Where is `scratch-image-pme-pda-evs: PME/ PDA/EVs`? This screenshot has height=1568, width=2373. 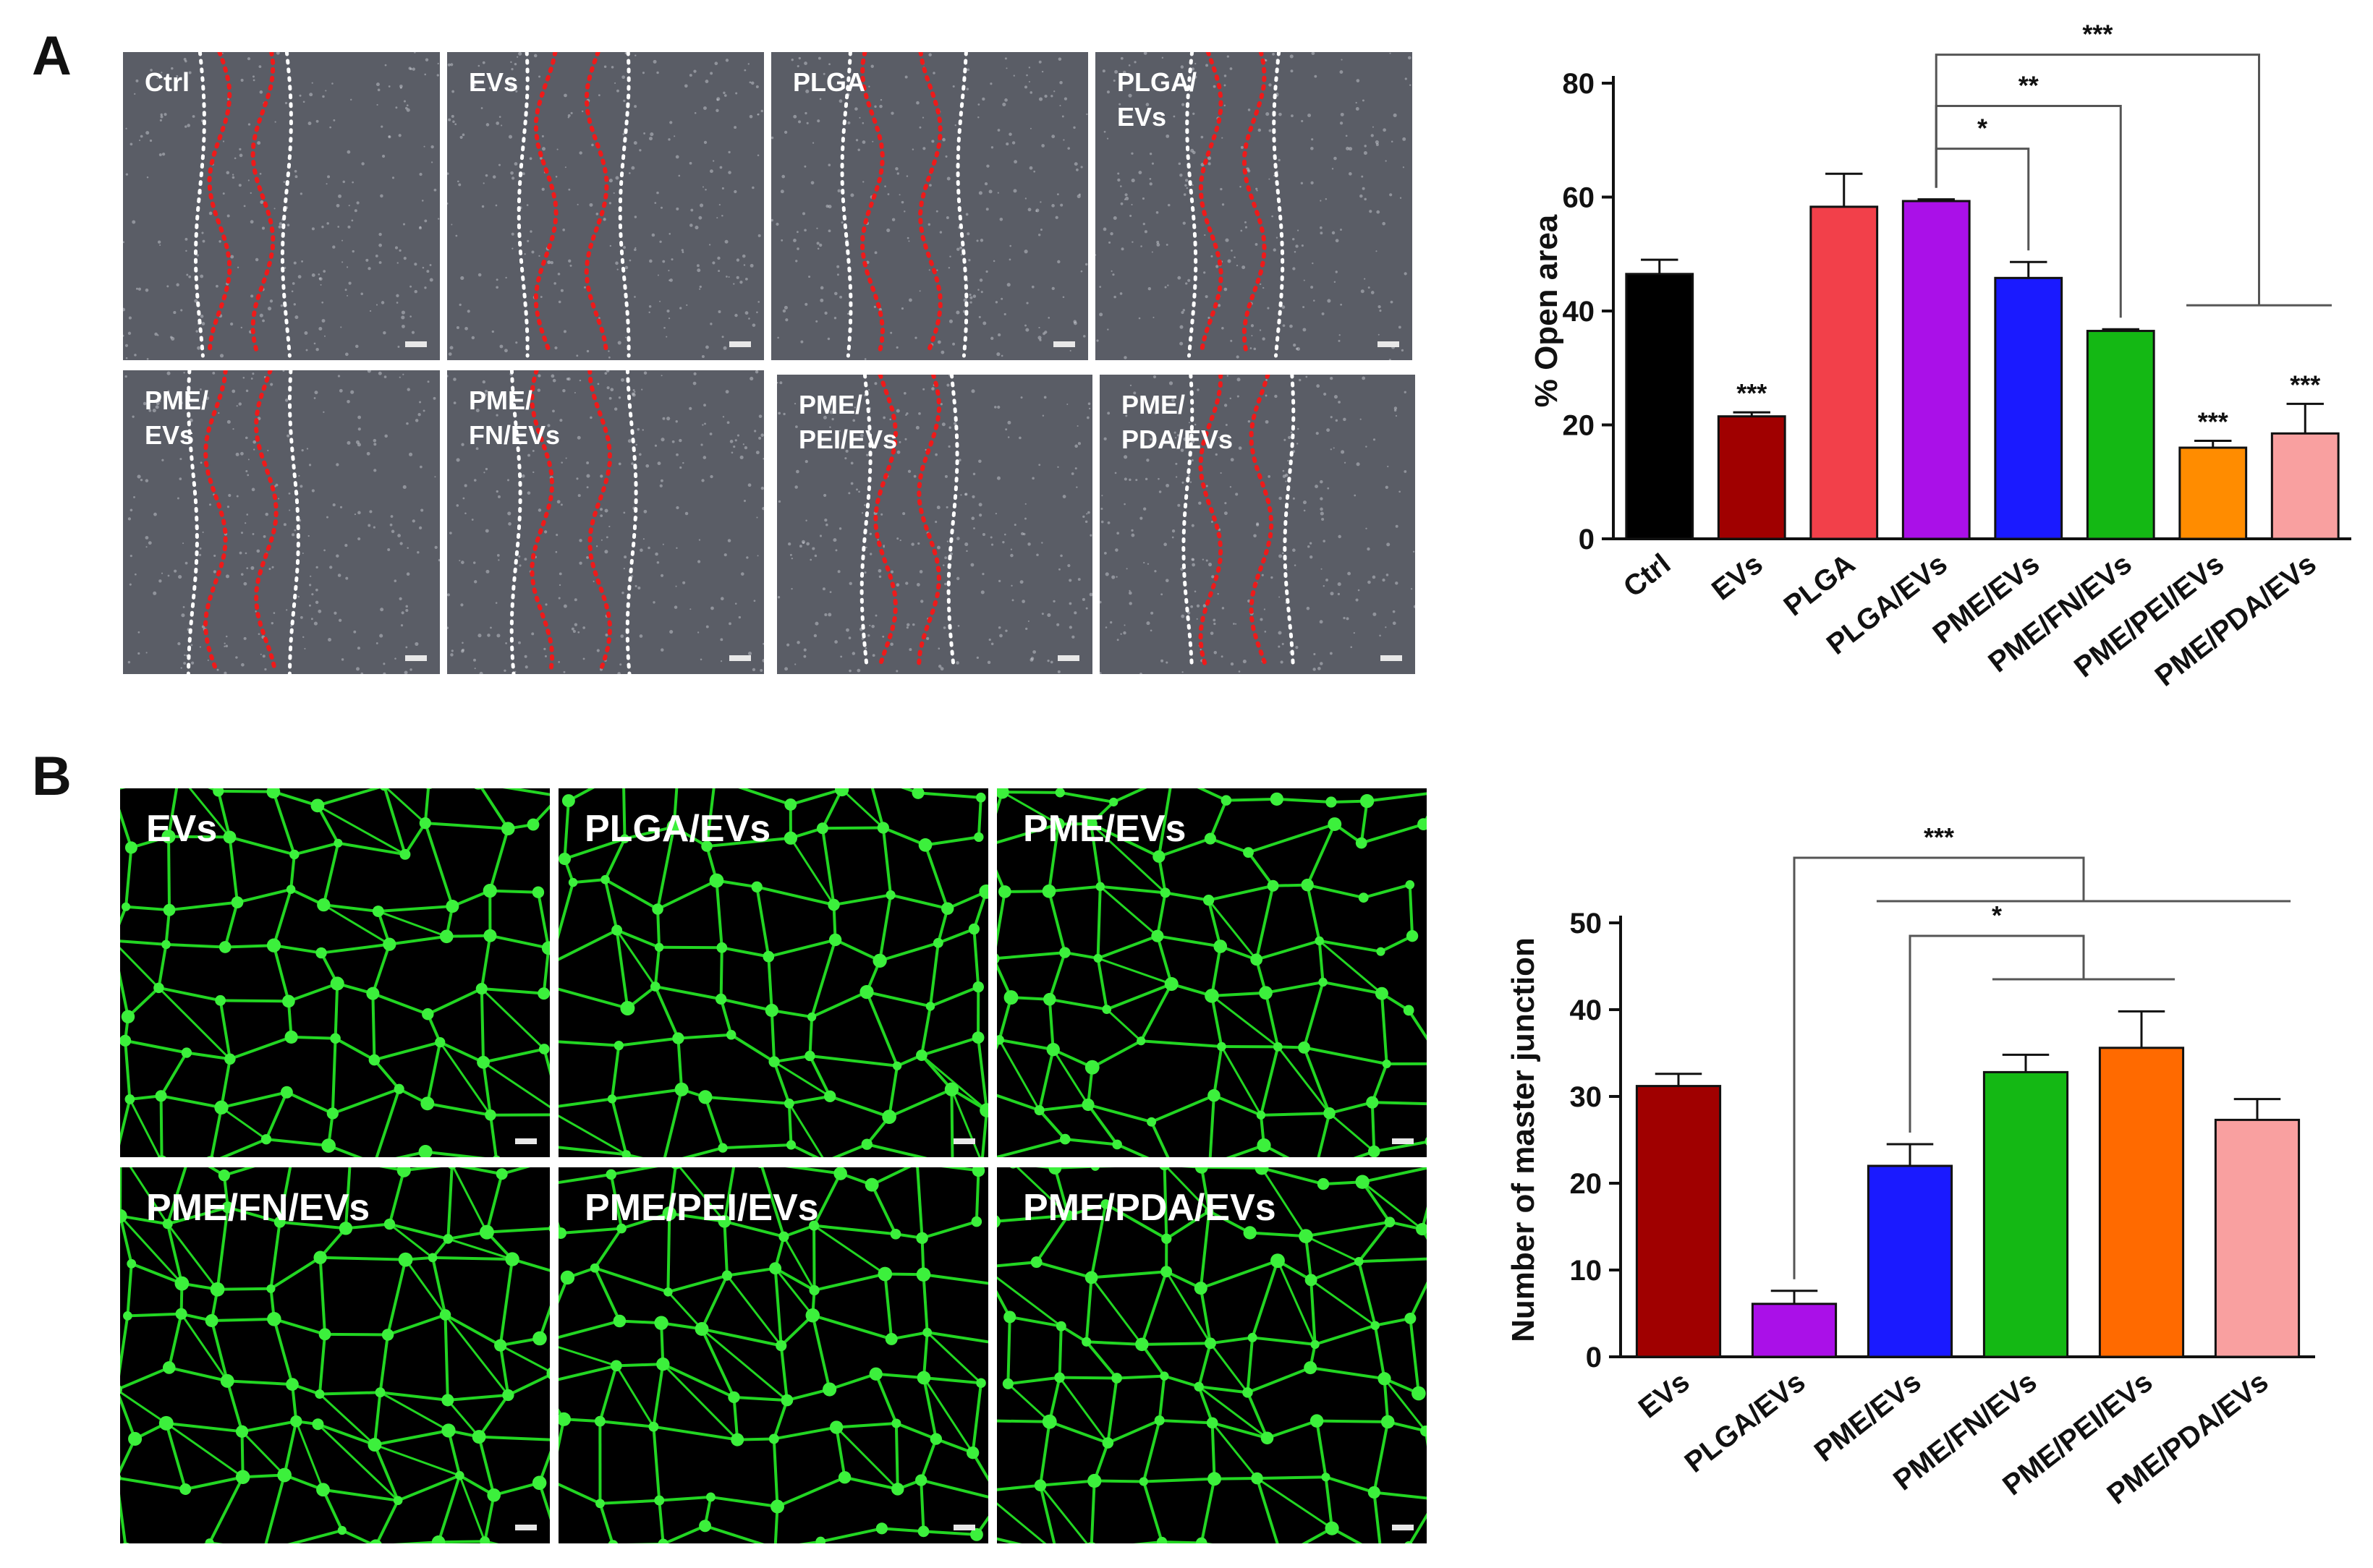
scratch-image-pme-pda-evs: PME/ PDA/EVs is located at coordinates (1257, 524).